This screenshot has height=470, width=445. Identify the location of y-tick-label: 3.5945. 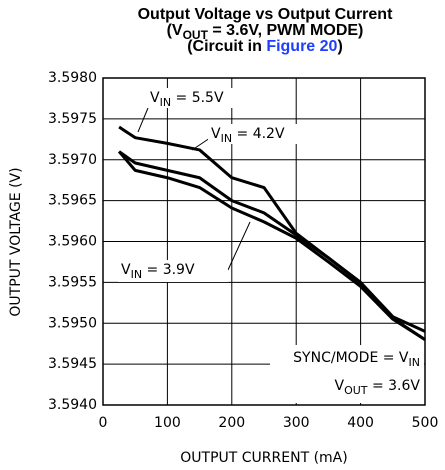
(72, 364).